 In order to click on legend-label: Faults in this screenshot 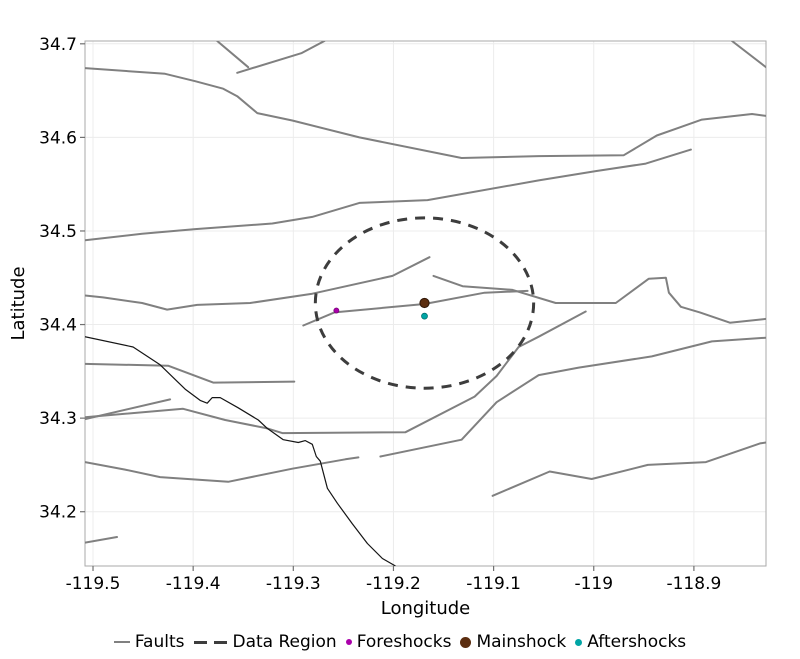, I will do `click(159, 642)`.